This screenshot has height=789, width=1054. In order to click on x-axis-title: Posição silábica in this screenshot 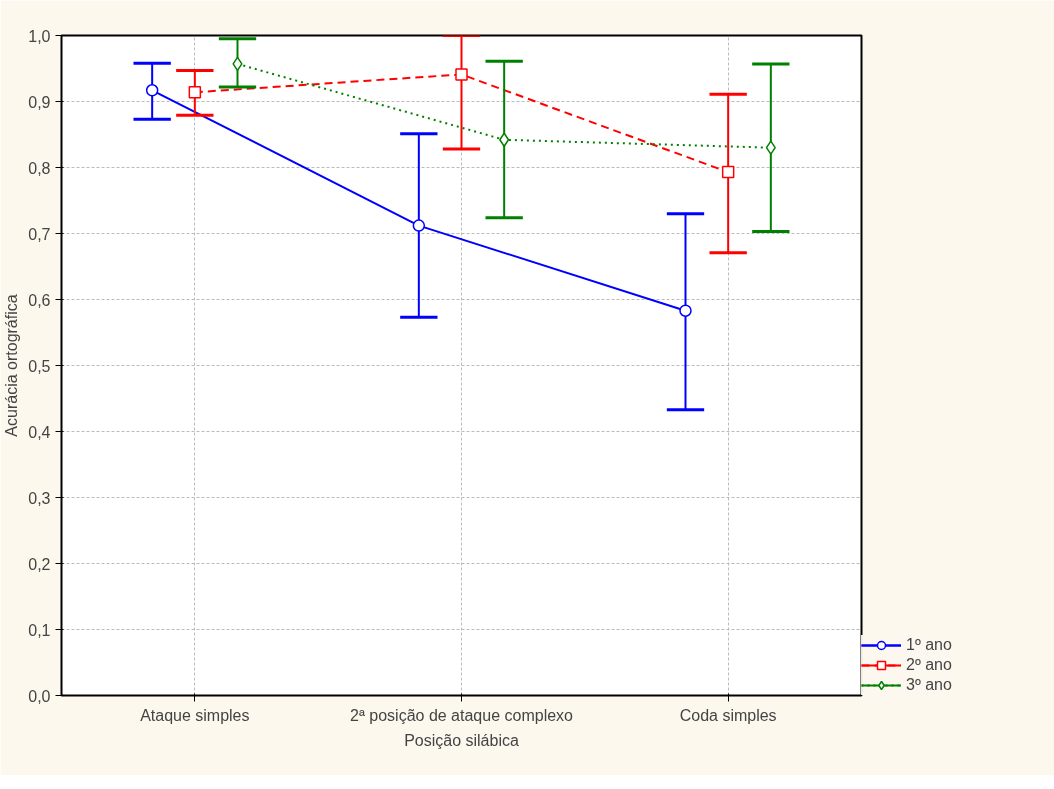, I will do `click(461, 740)`.